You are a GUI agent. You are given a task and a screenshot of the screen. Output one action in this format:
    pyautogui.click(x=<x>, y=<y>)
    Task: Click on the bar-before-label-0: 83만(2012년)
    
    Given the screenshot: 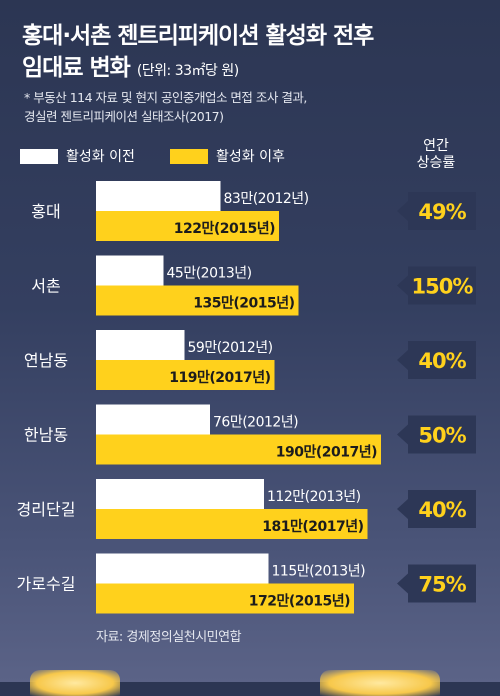 What is the action you would take?
    pyautogui.click(x=266, y=199)
    